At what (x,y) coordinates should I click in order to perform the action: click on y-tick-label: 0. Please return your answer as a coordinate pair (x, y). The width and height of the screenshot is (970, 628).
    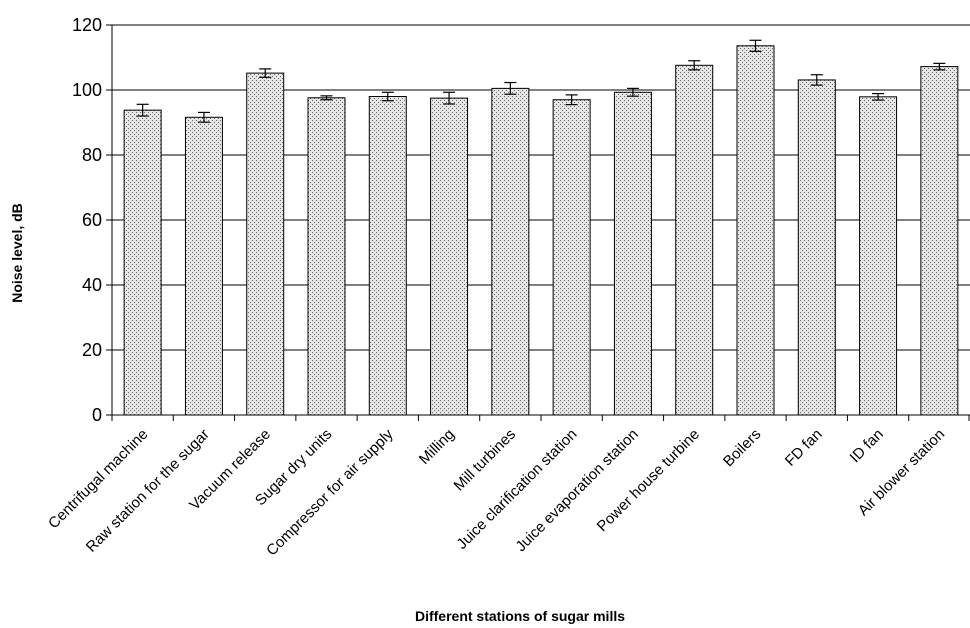
    Looking at the image, I should click on (97, 415).